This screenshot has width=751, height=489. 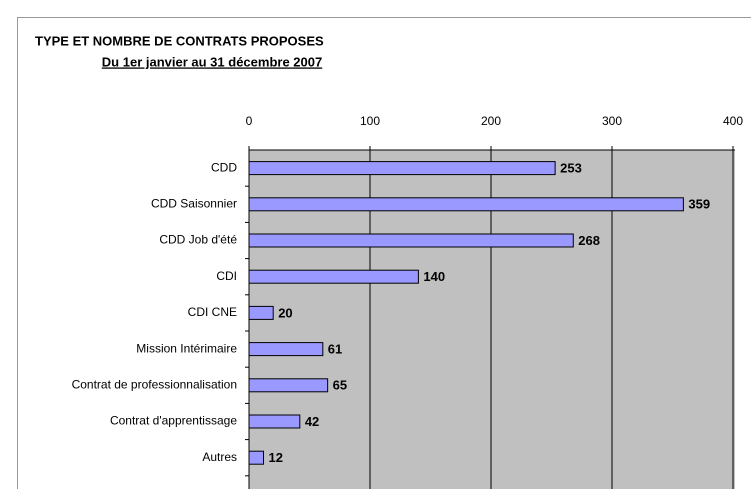 What do you see at coordinates (179, 40) in the screenshot?
I see `chart-title: TYPE ET NOMBRE DE CONTRATS PROPOSES` at bounding box center [179, 40].